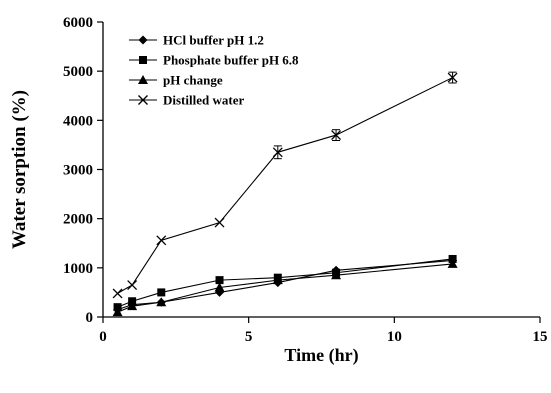  Describe the element at coordinates (249, 337) in the screenshot. I see `x-tick-label: 5` at that location.